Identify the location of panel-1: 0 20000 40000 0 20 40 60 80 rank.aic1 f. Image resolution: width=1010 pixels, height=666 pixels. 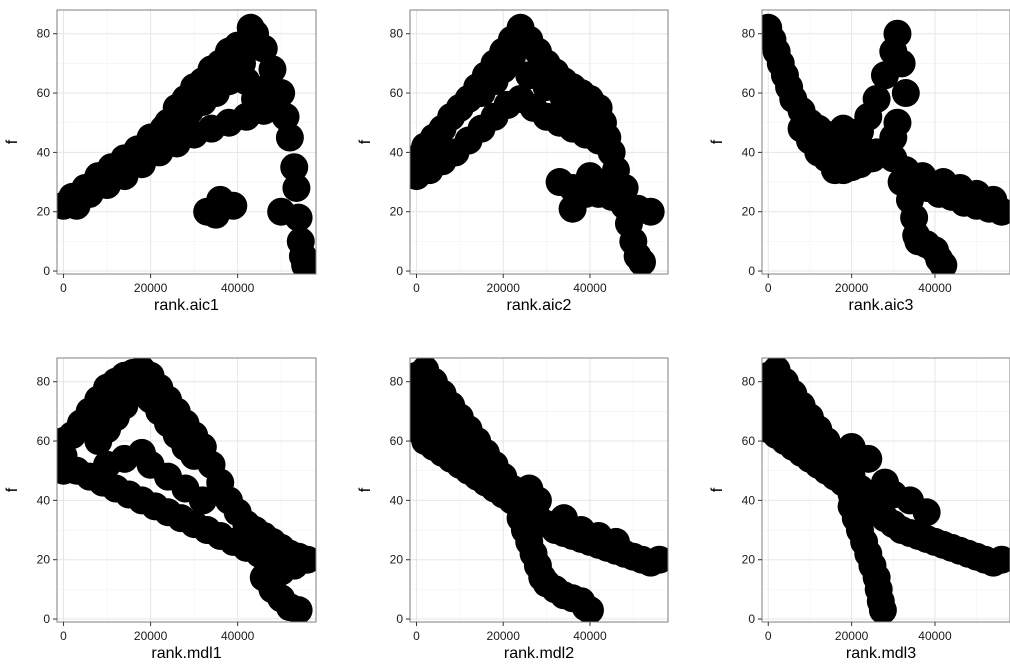
(160, 161).